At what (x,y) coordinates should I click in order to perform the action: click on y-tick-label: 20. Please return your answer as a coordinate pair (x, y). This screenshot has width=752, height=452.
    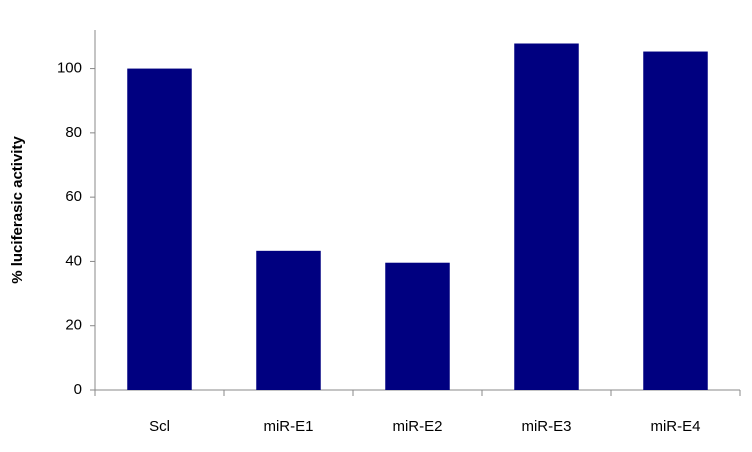
    Looking at the image, I should click on (73, 325).